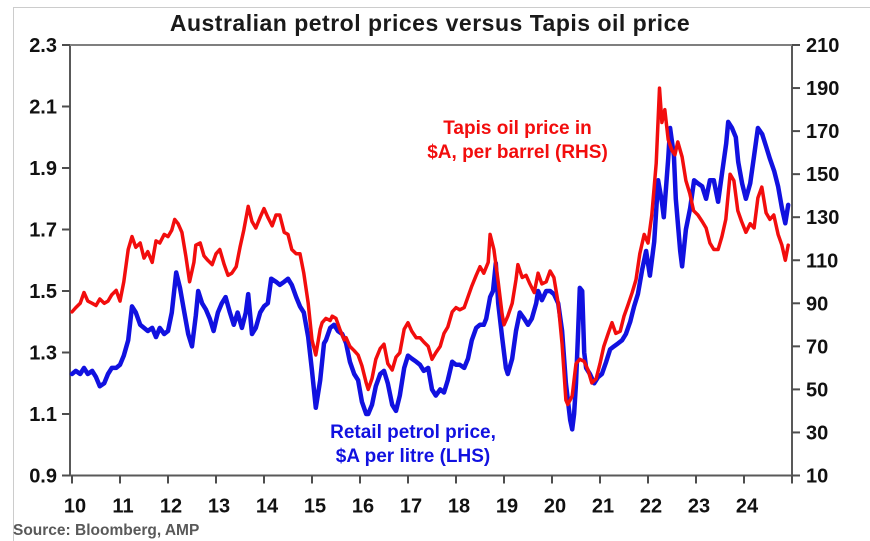  Describe the element at coordinates (13, 274) in the screenshot. I see `page-border-left` at that location.